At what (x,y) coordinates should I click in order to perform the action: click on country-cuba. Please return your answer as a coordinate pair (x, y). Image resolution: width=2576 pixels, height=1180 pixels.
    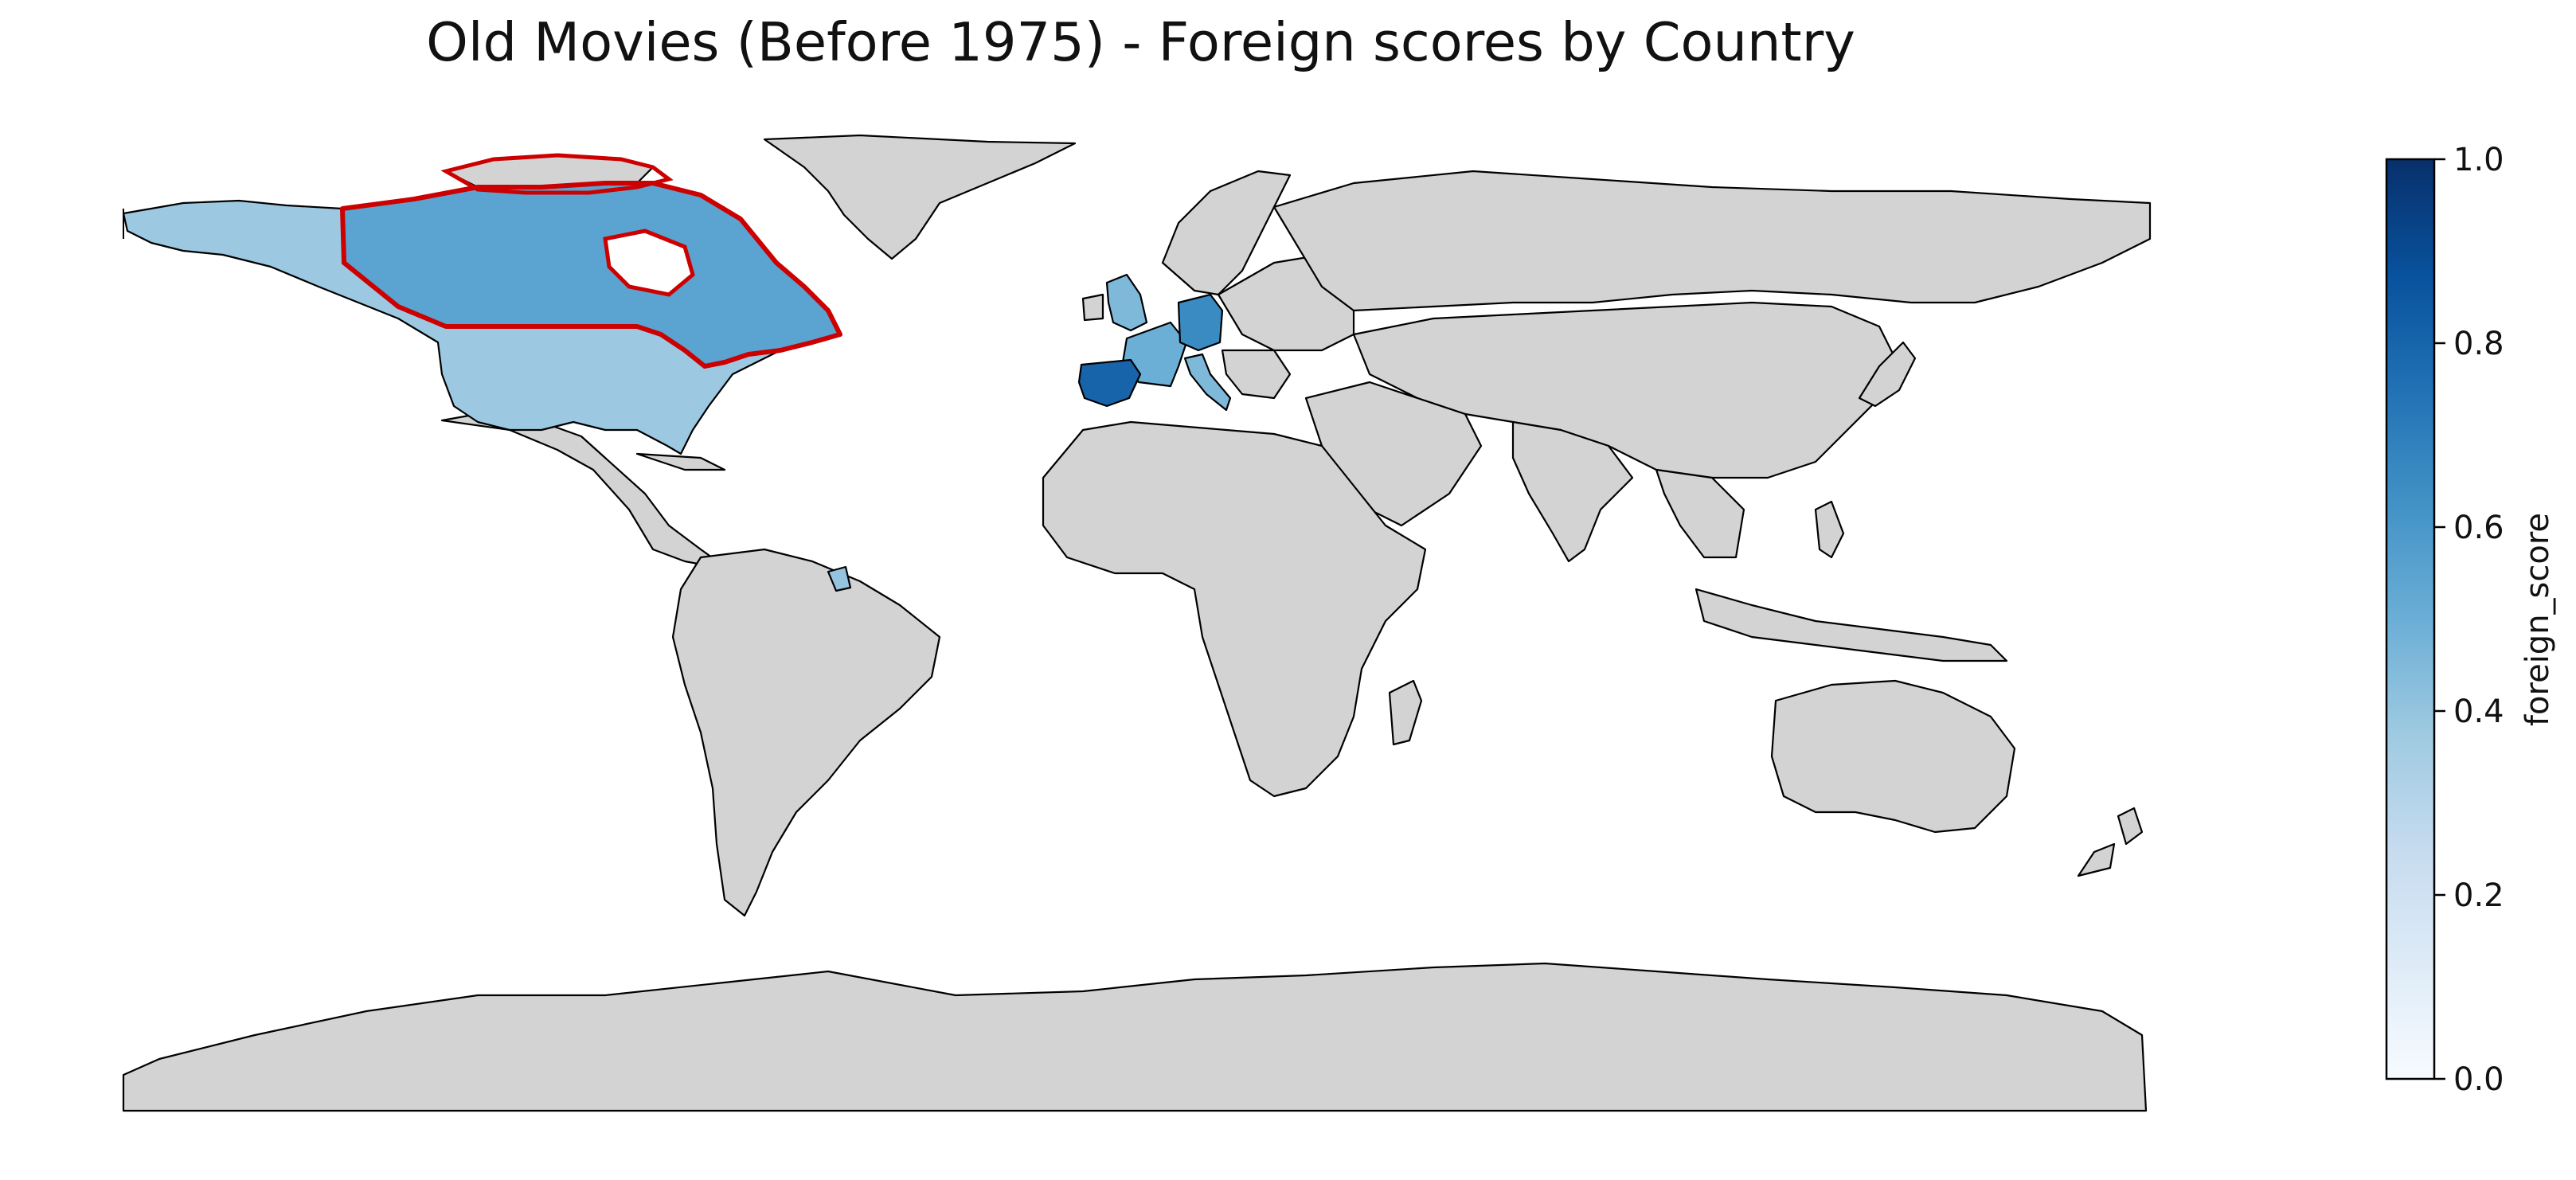
    Looking at the image, I should click on (681, 461).